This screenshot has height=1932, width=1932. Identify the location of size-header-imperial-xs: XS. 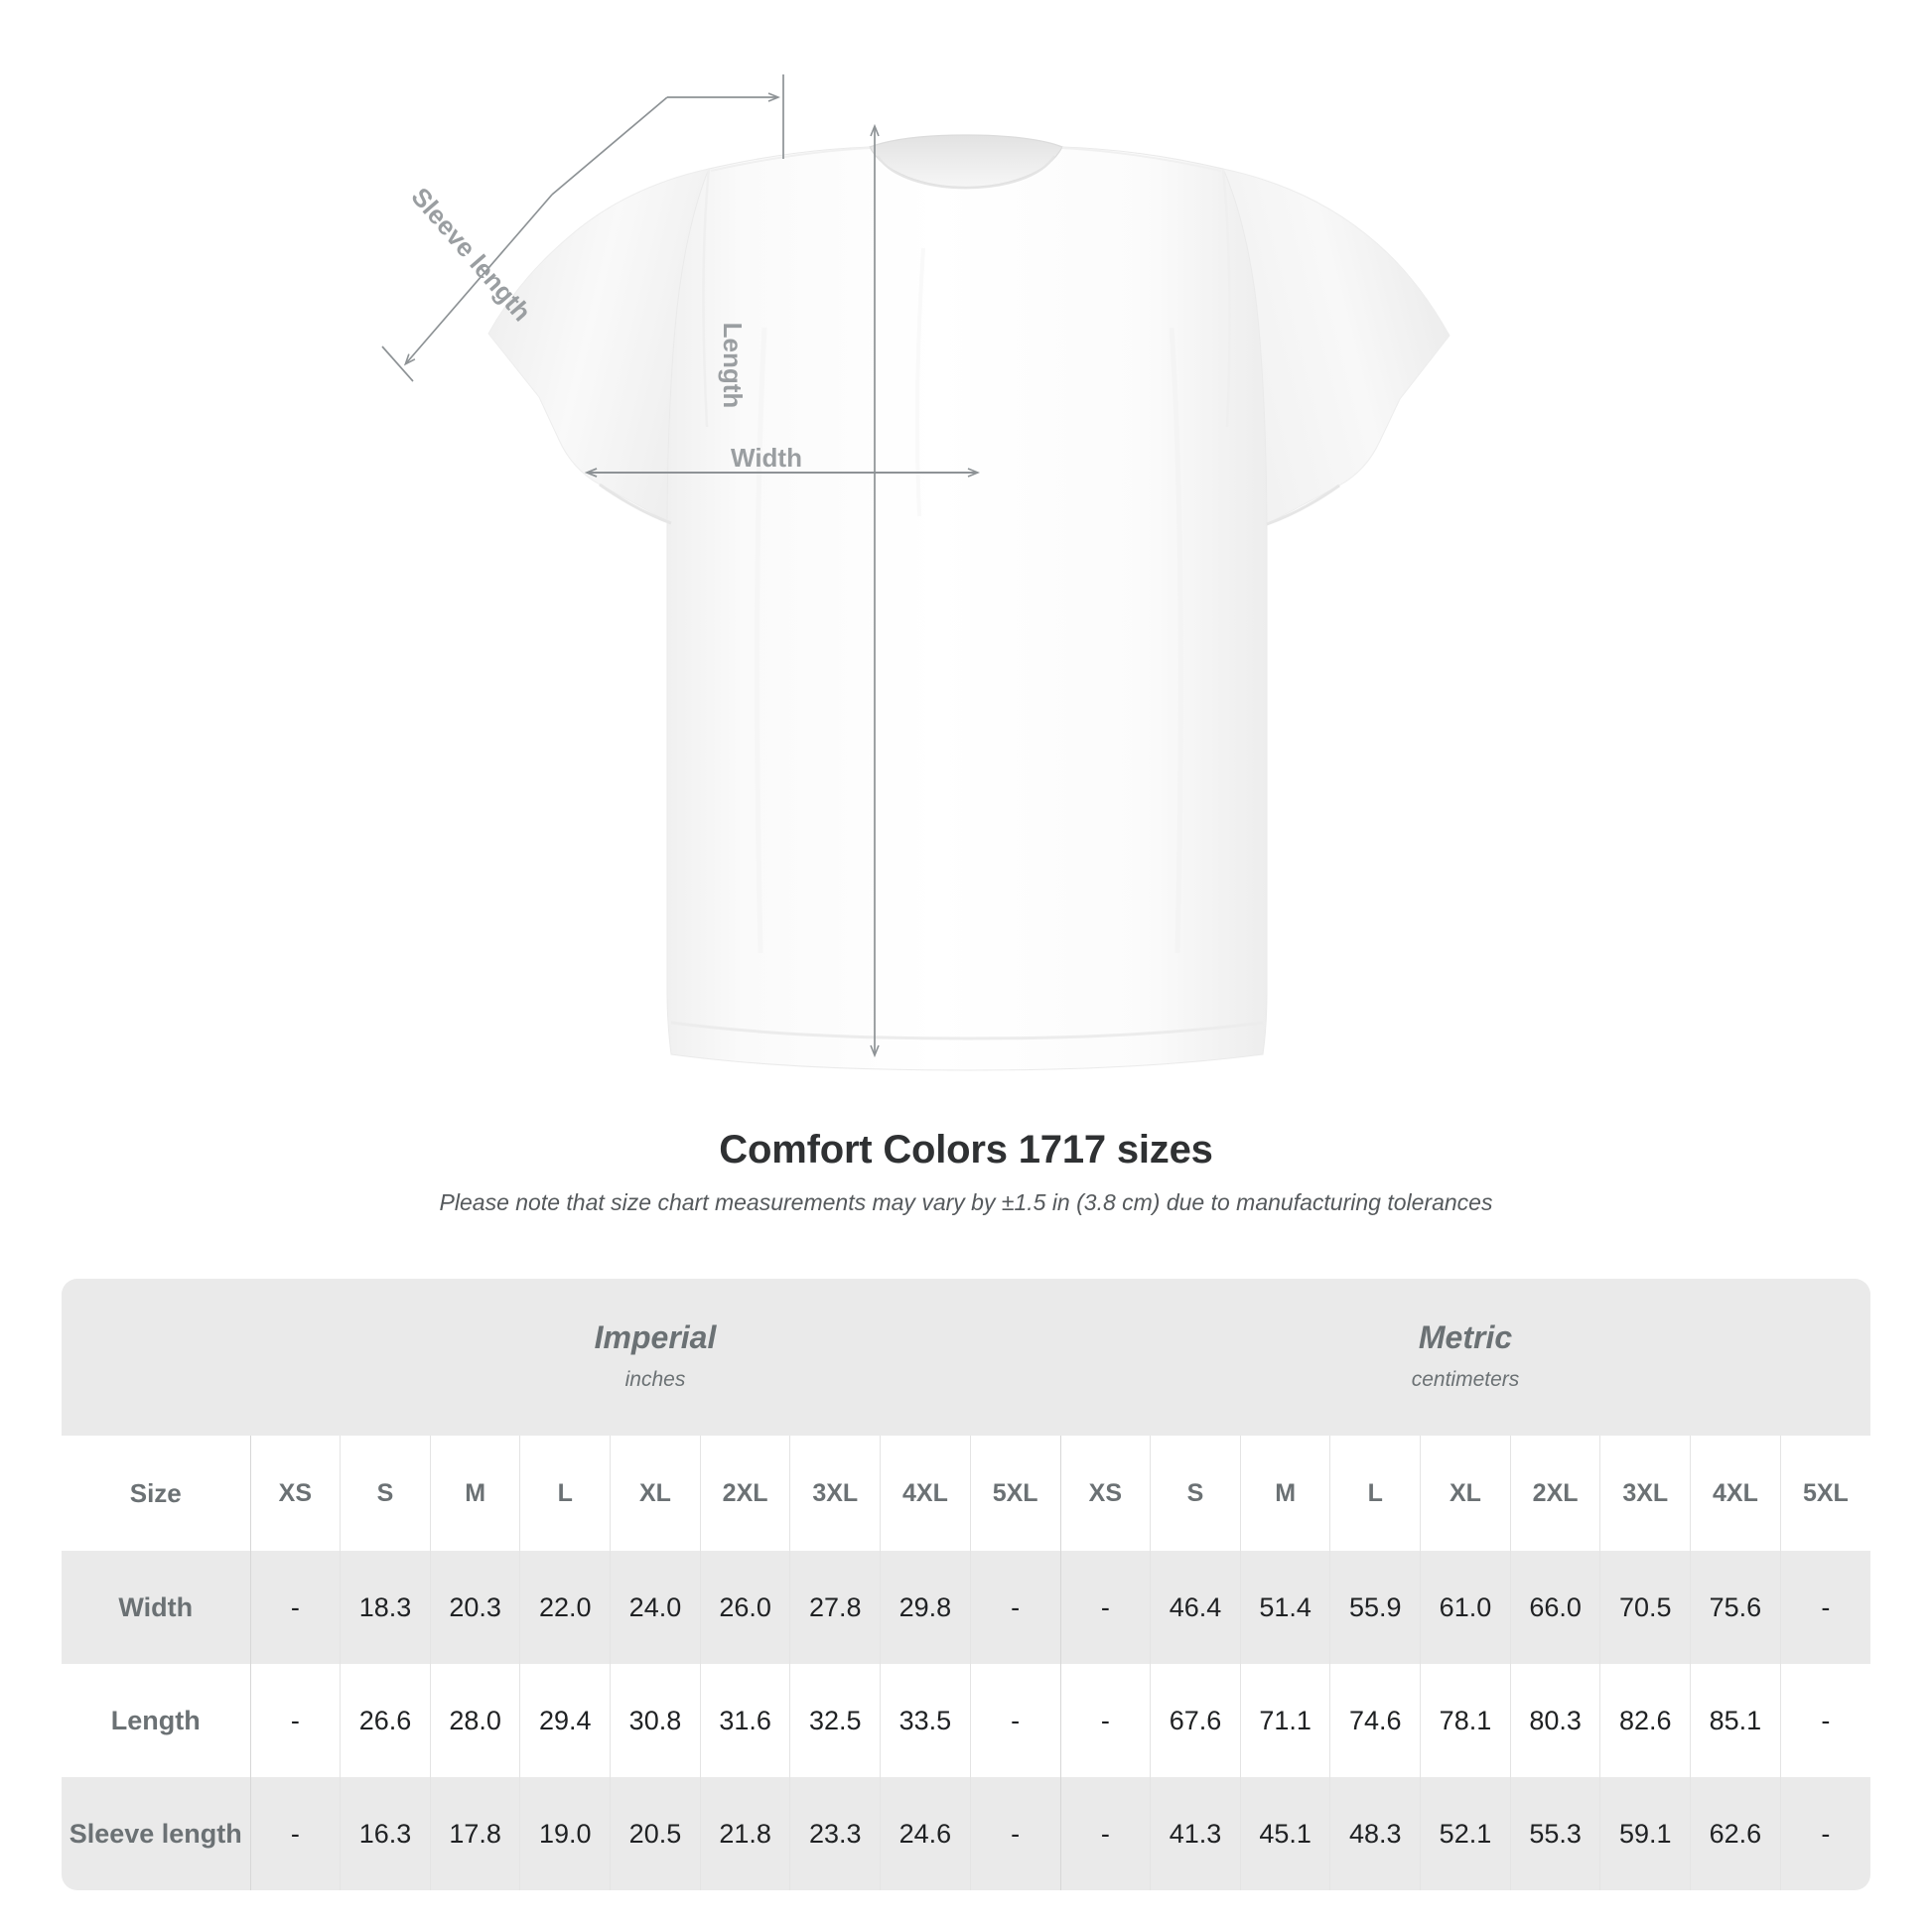
(295, 1494).